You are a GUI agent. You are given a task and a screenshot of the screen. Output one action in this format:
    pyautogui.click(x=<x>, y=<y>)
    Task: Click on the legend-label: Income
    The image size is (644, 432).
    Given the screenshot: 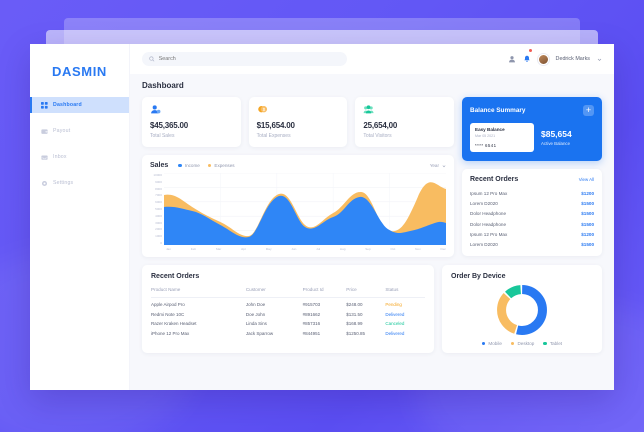 What is the action you would take?
    pyautogui.click(x=192, y=165)
    